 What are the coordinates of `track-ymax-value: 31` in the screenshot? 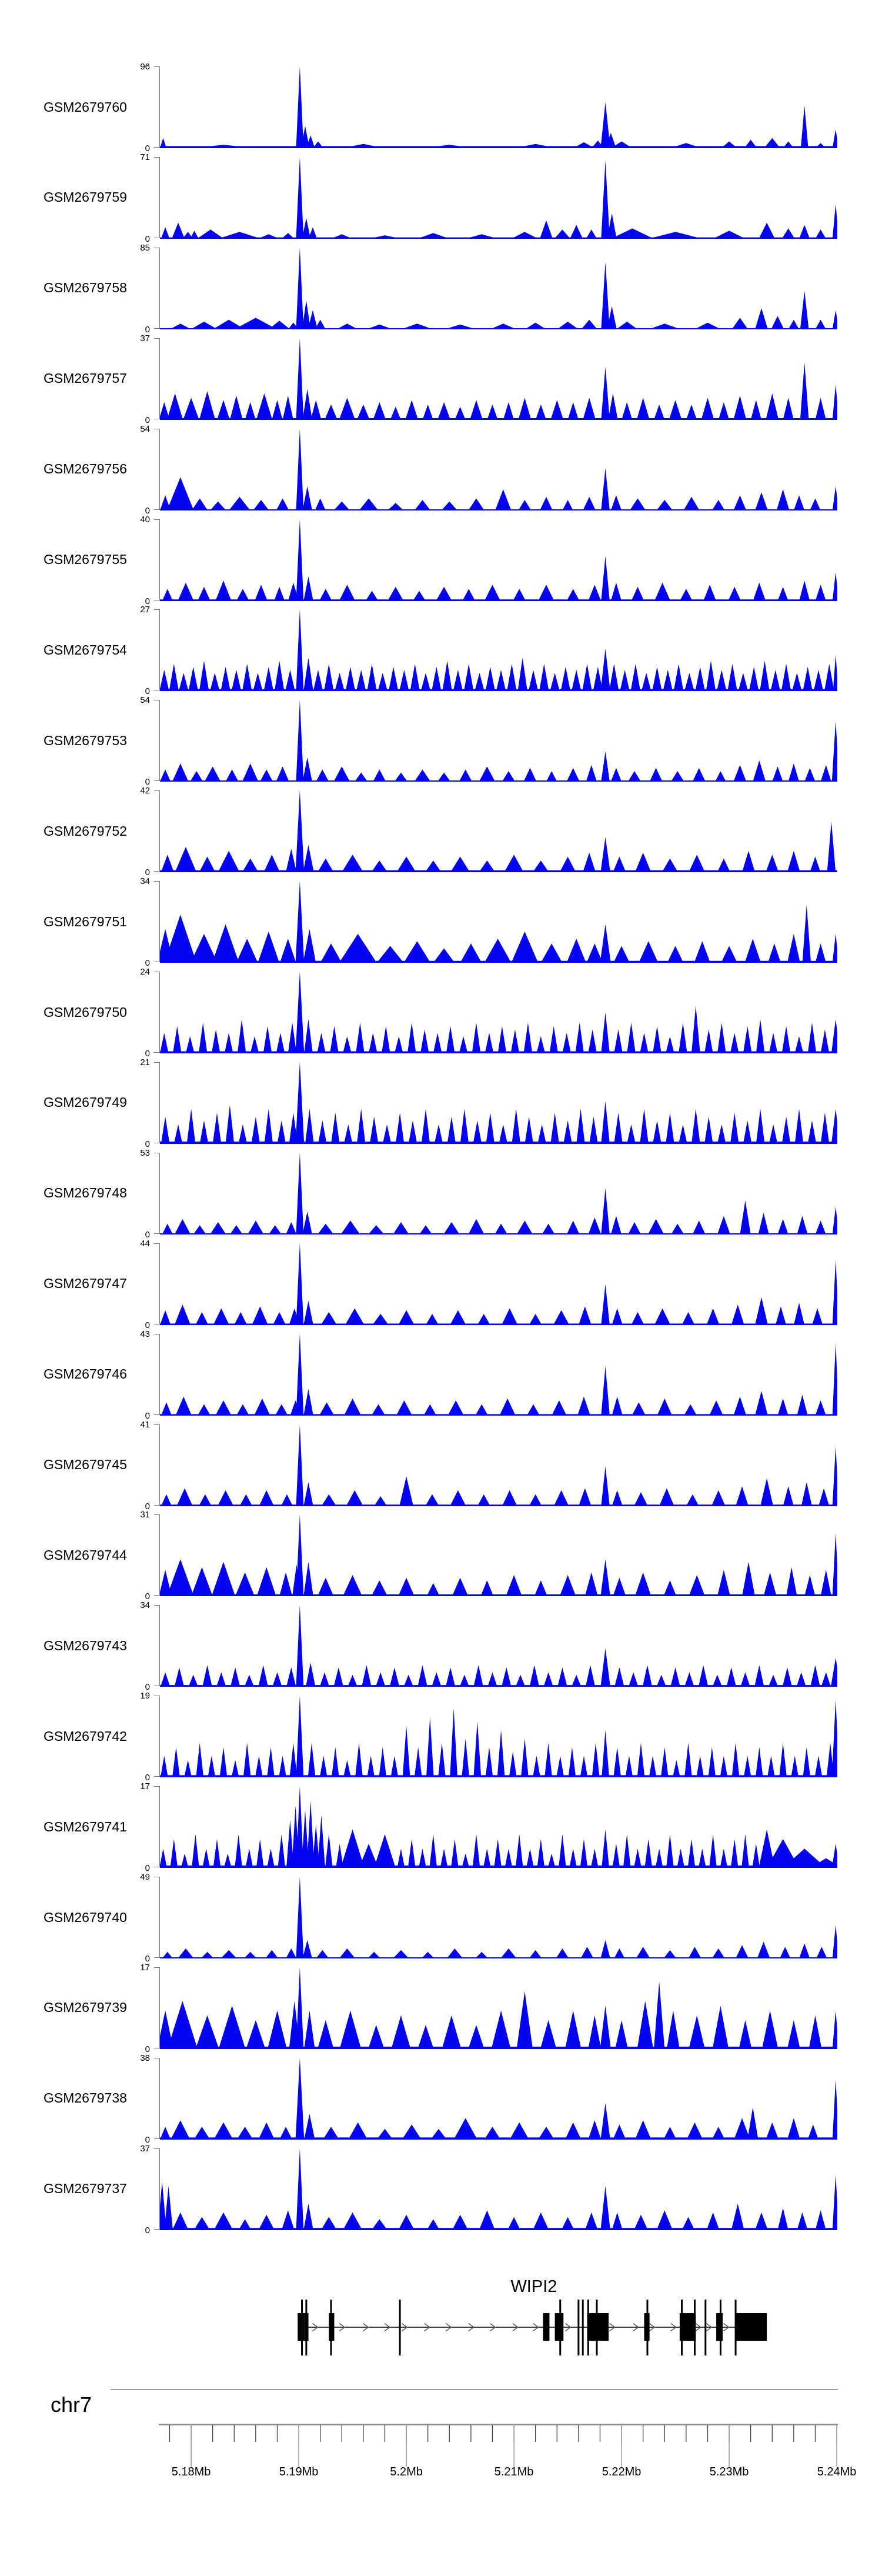 It's located at (145, 1515).